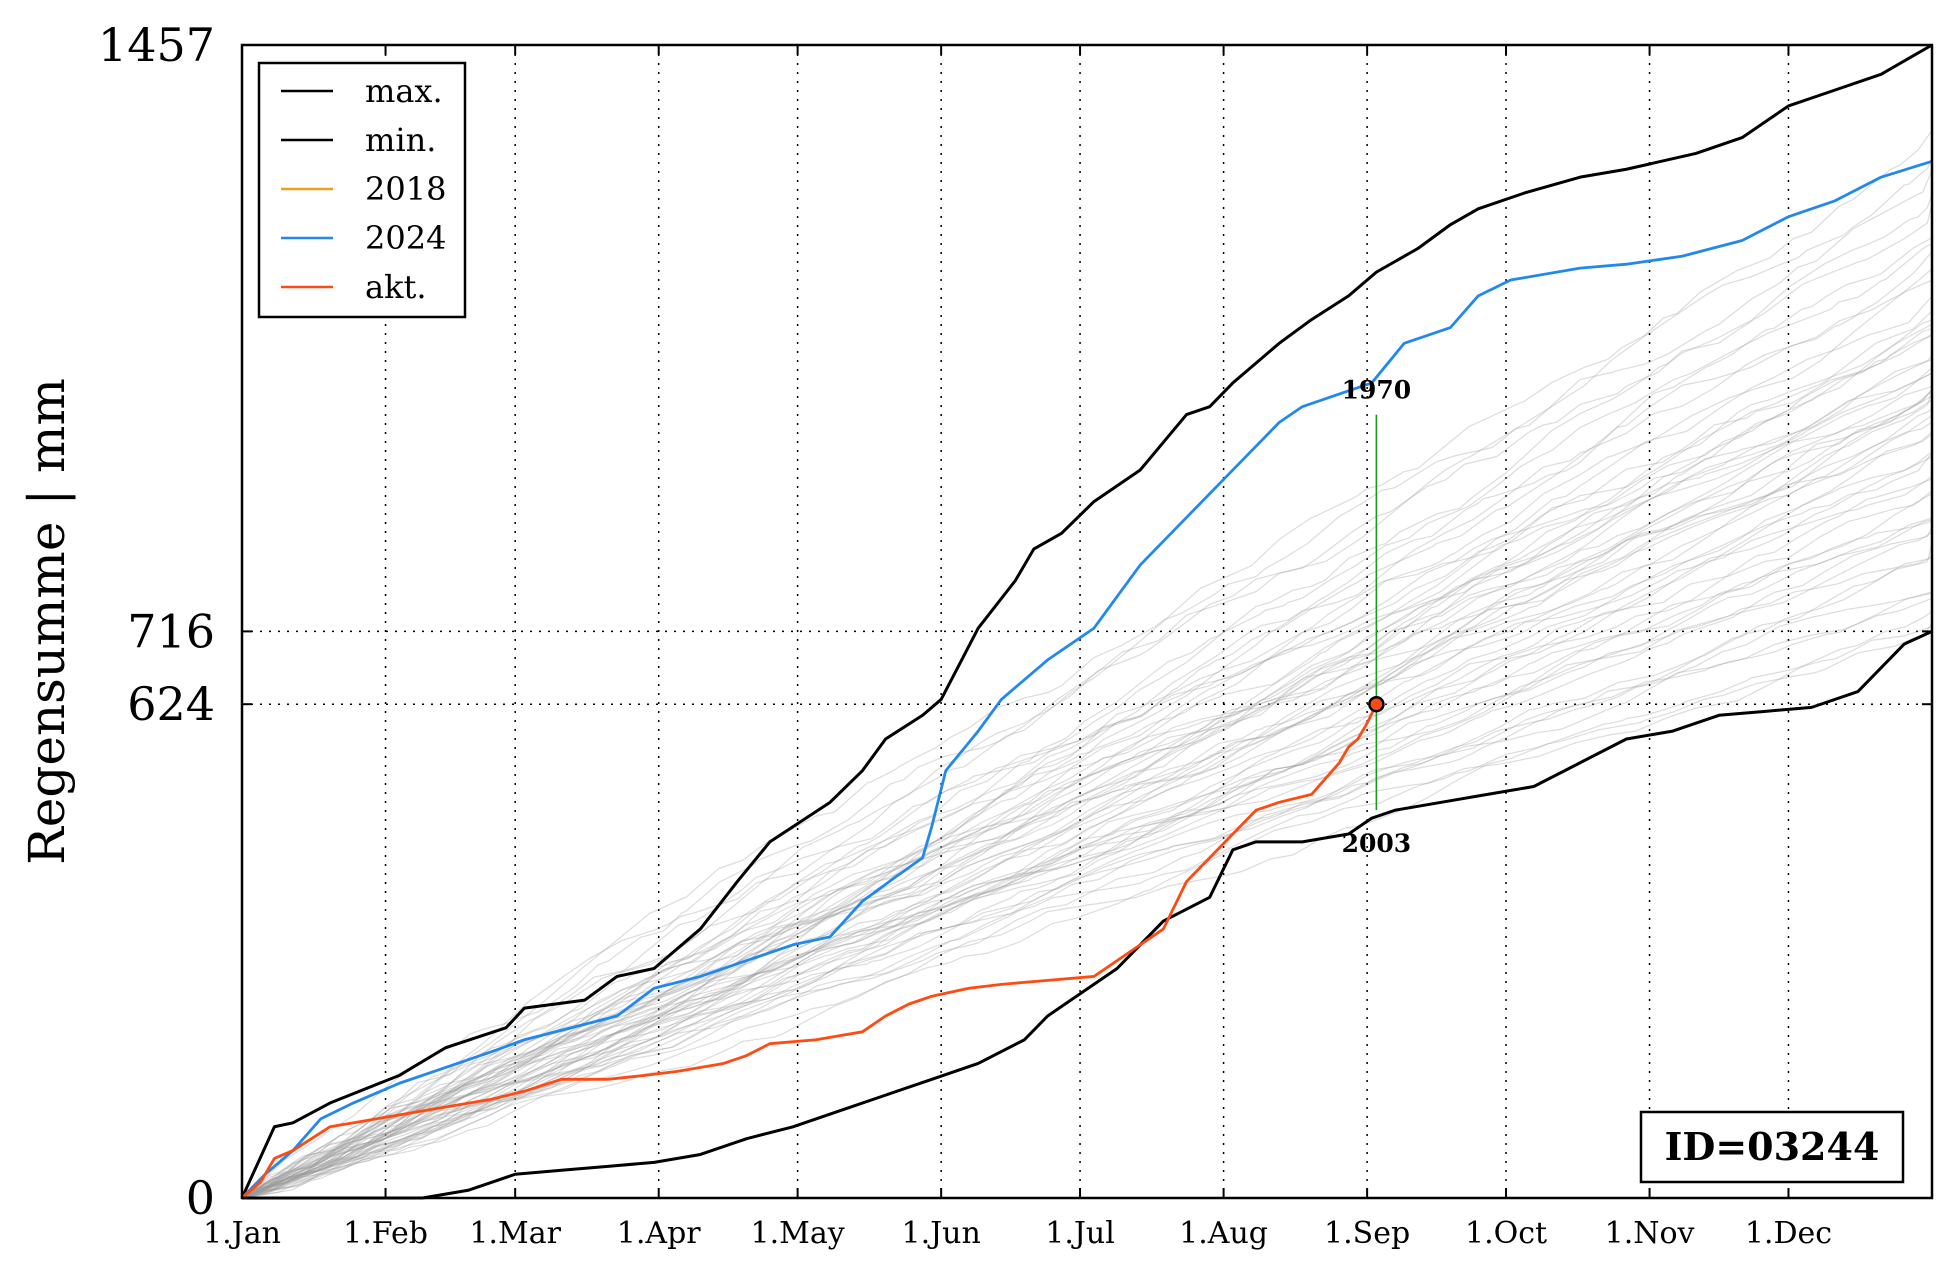  What do you see at coordinates (242, 1233) in the screenshot?
I see `x-tick-label: 1.Jan` at bounding box center [242, 1233].